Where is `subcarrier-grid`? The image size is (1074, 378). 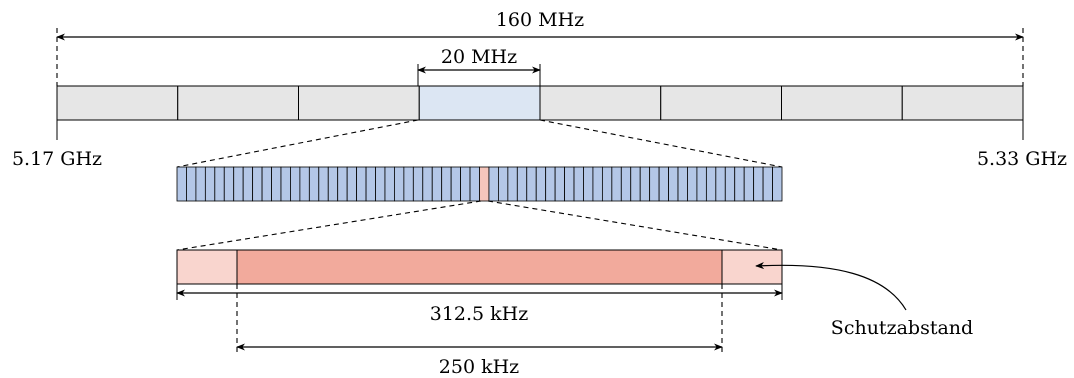
subcarrier-grid is located at coordinates (479, 184).